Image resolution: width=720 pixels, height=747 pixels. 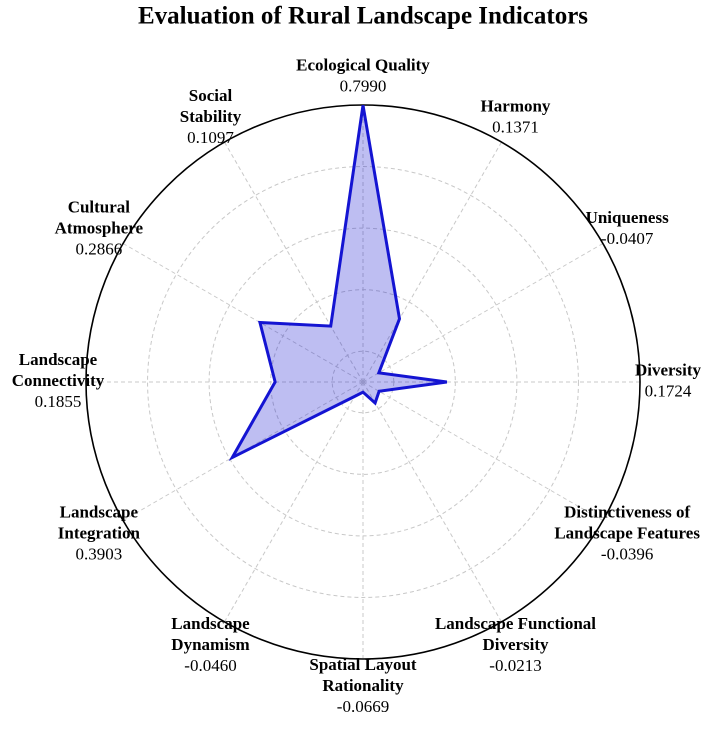 I want to click on category-label: Distinctiveness of, so click(x=627, y=511).